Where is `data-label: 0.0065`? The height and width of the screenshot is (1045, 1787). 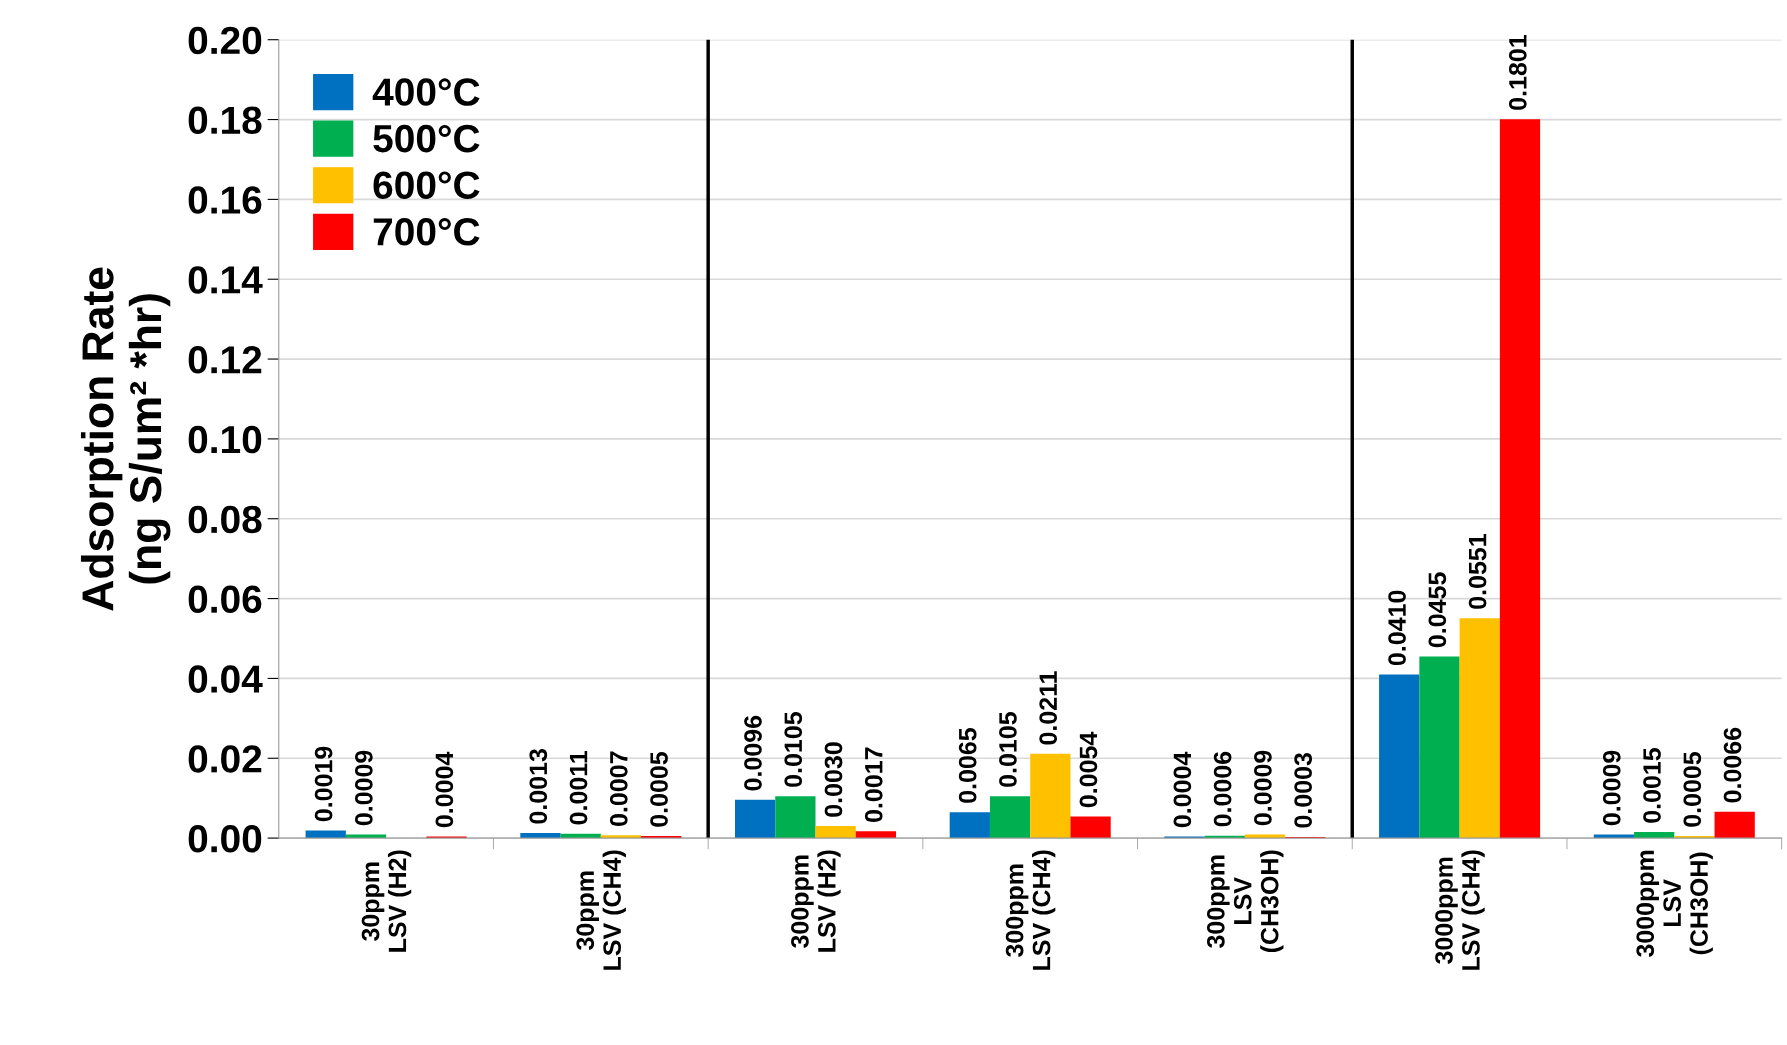
data-label: 0.0065 is located at coordinates (967, 765).